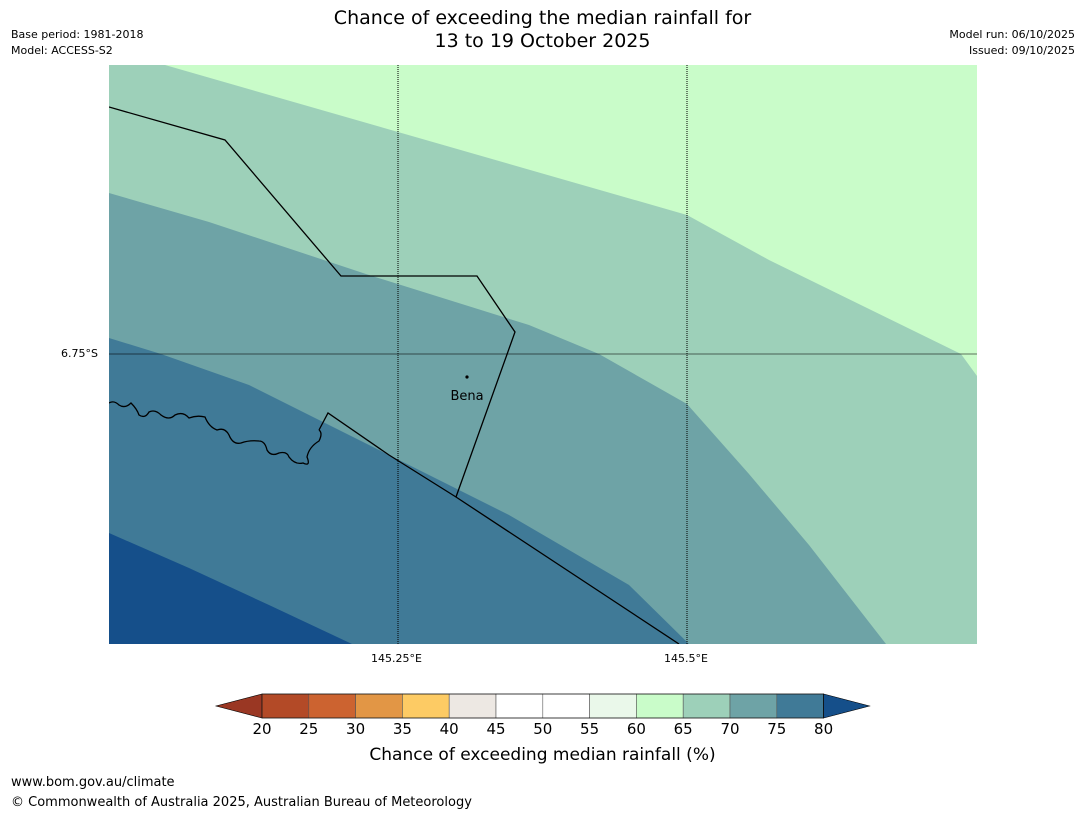 The image size is (1085, 816). What do you see at coordinates (262, 729) in the screenshot?
I see `colorbar-tick-label: 20` at bounding box center [262, 729].